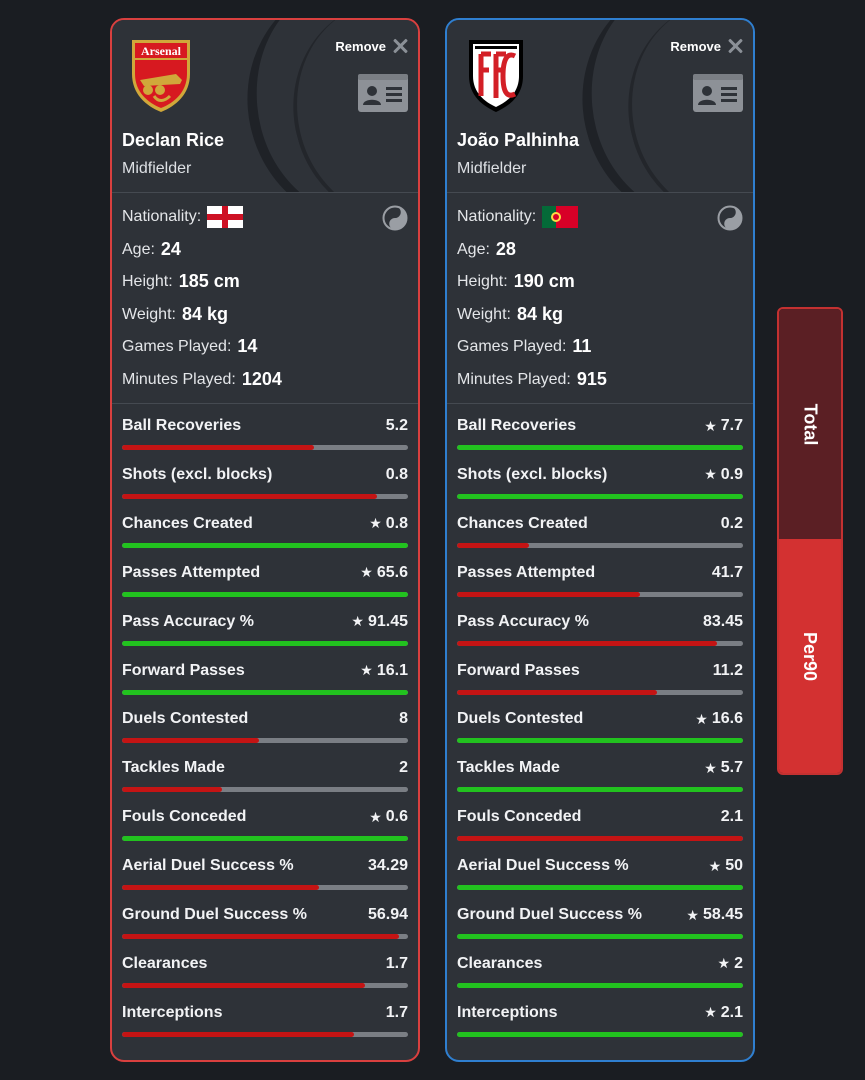 Image resolution: width=865 pixels, height=1080 pixels. I want to click on stat-label: Ground Duel Success %, so click(549, 914).